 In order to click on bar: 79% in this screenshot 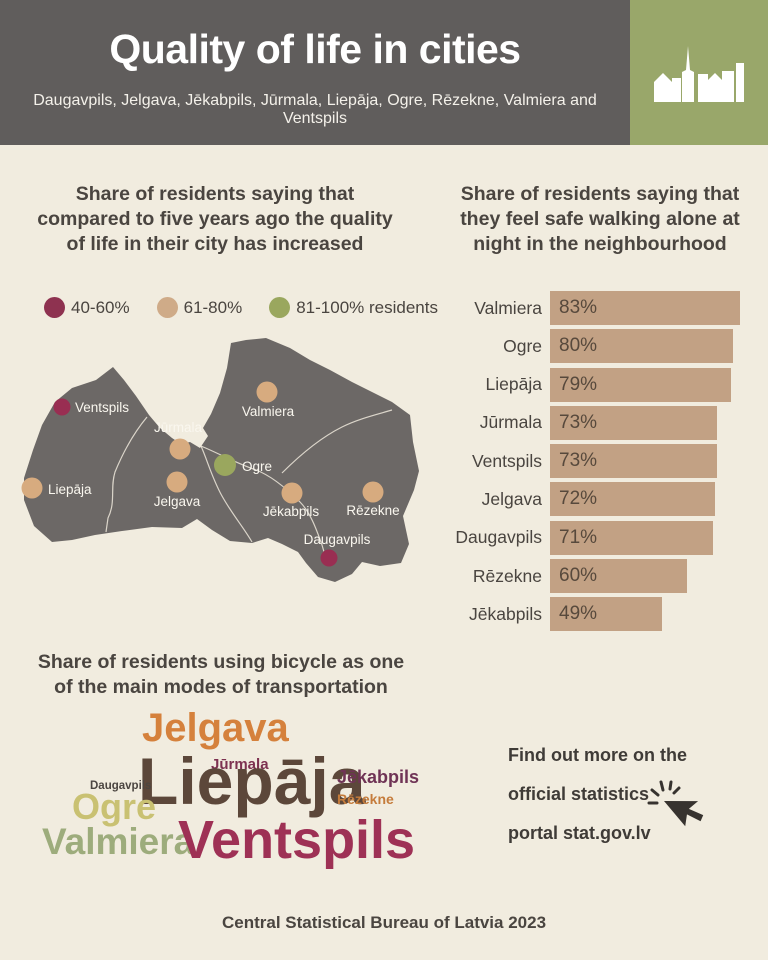, I will do `click(640, 384)`.